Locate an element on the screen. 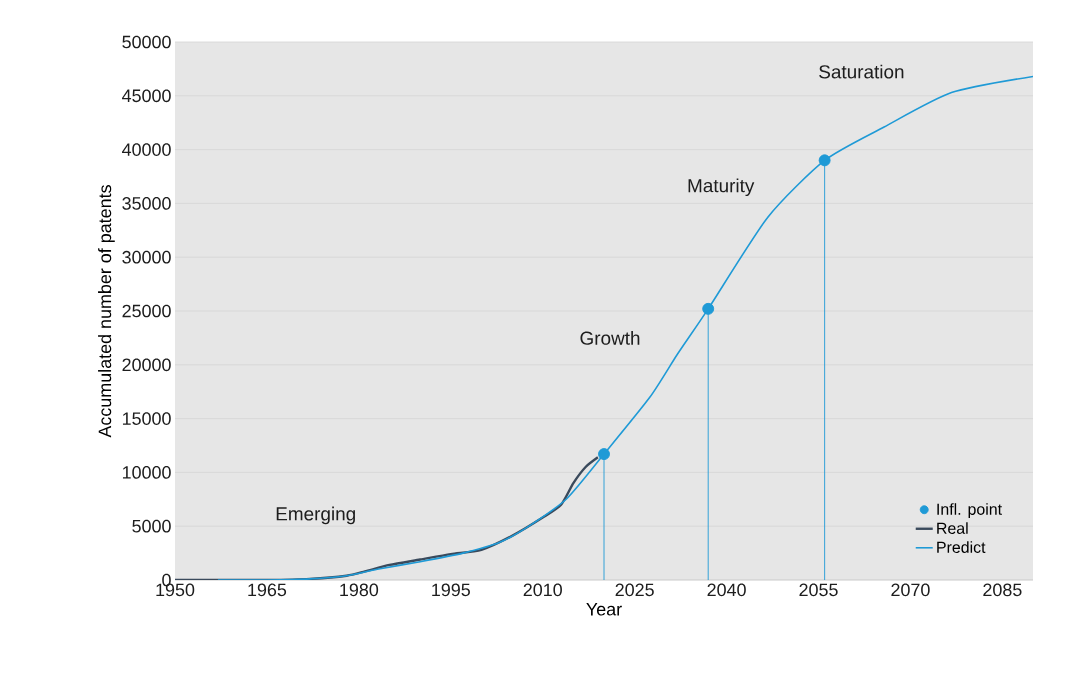 The width and height of the screenshot is (1075, 675). annotation: Growth is located at coordinates (610, 337).